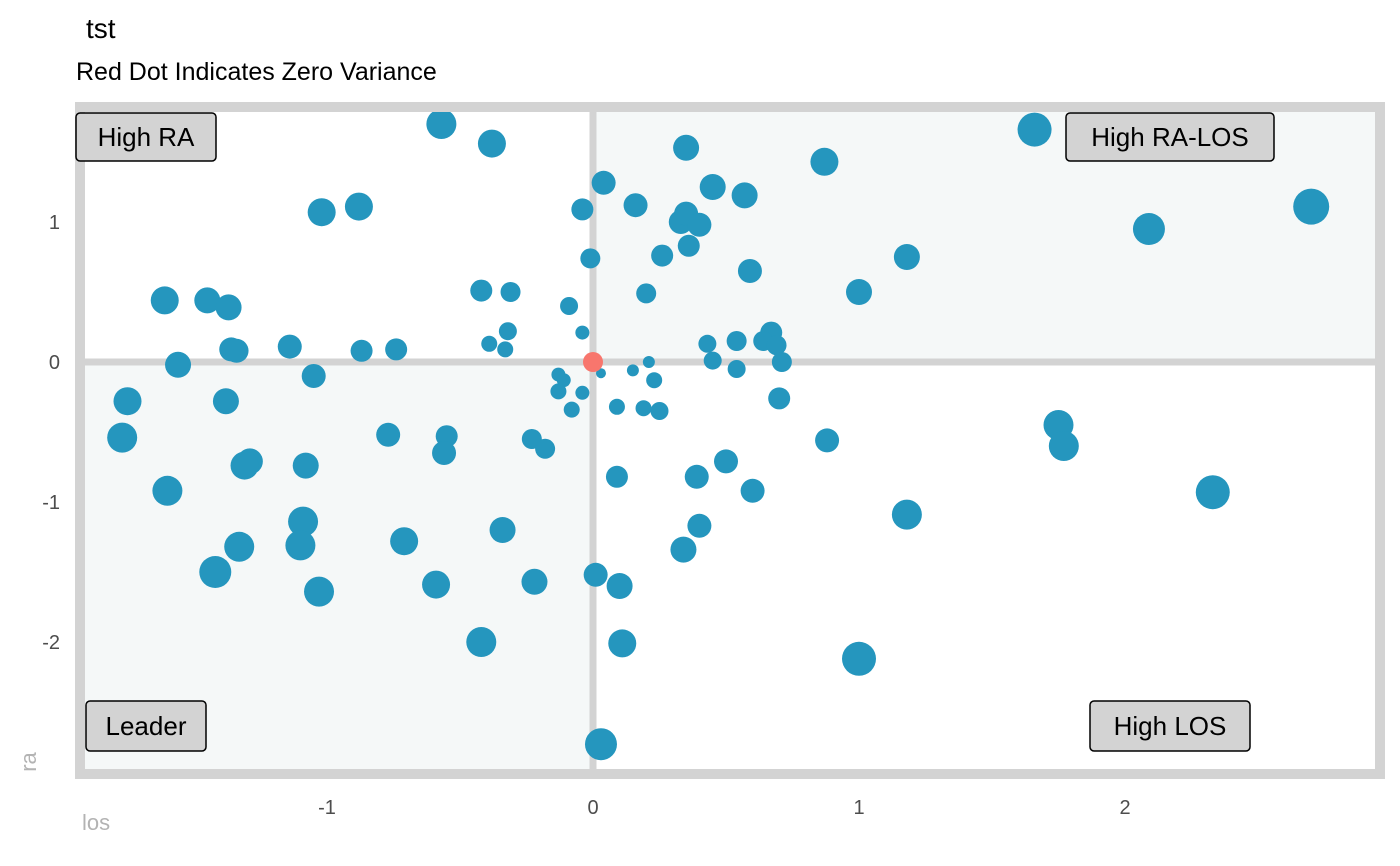 This screenshot has width=1400, height=866. Describe the element at coordinates (51, 433) in the screenshot. I see `y-axis-ticks: -2 -1 0 1` at that location.